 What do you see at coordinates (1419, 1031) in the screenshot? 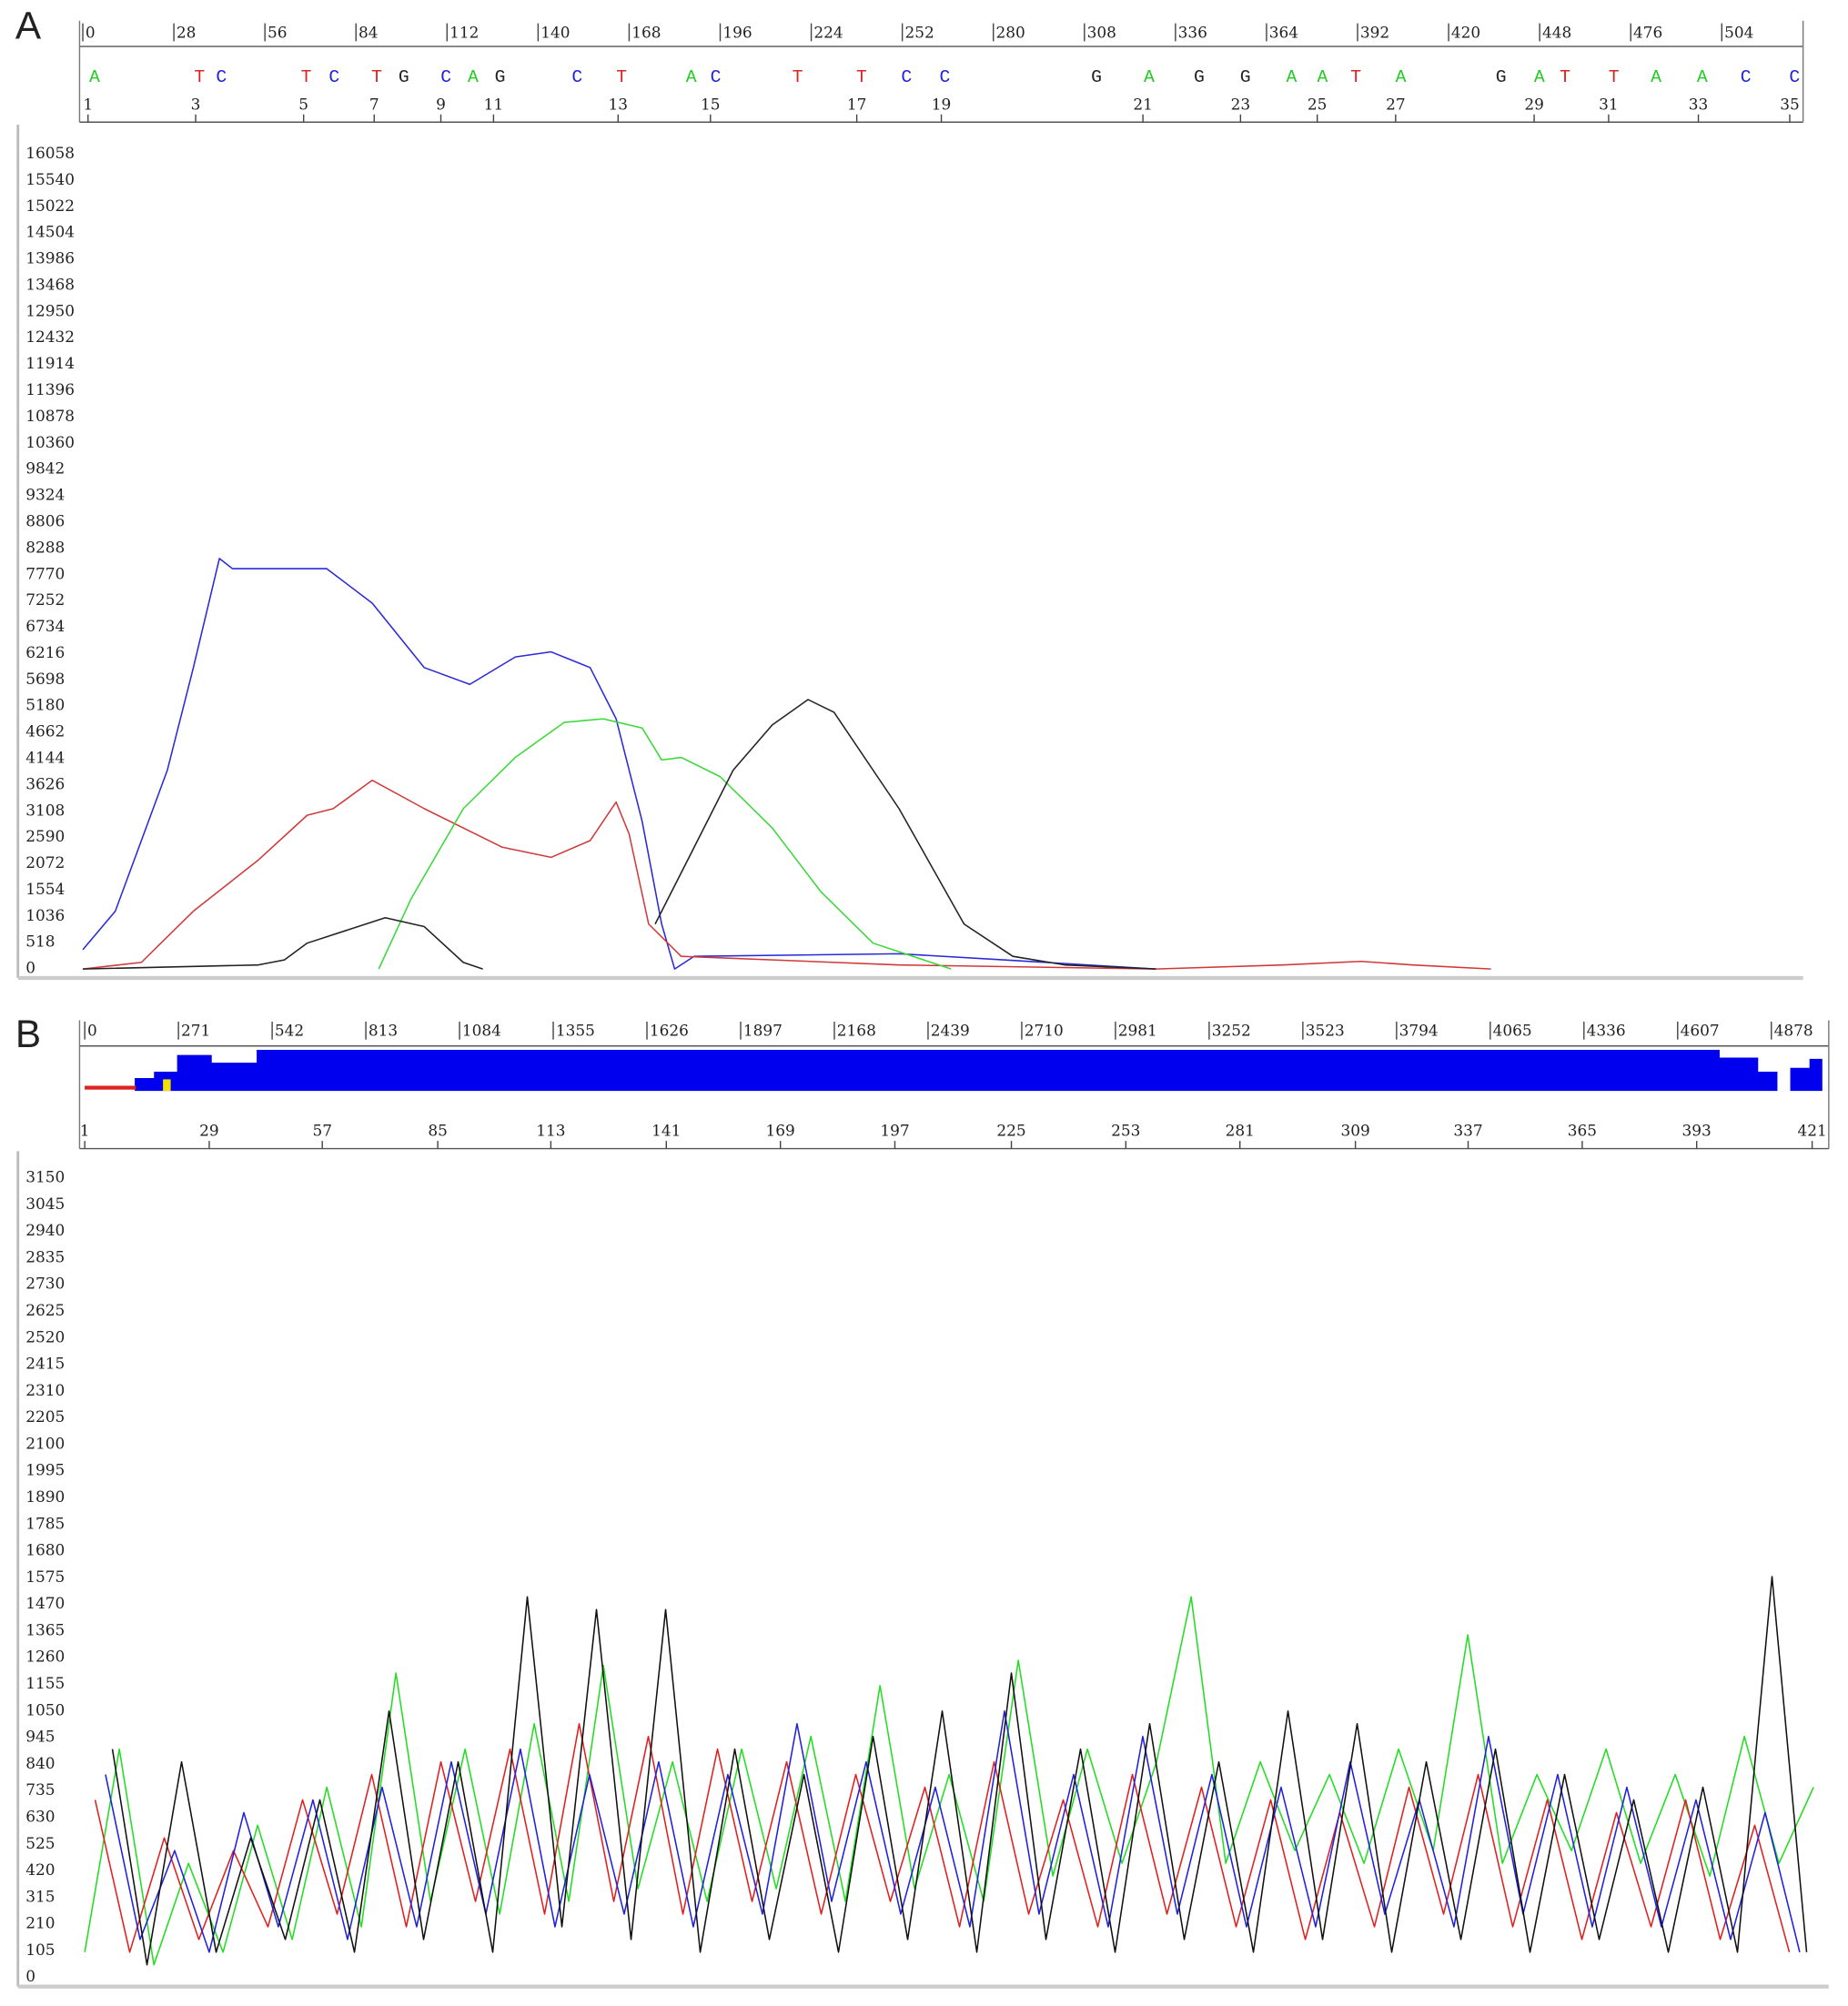
I see `x-tick-label: 3794` at bounding box center [1419, 1031].